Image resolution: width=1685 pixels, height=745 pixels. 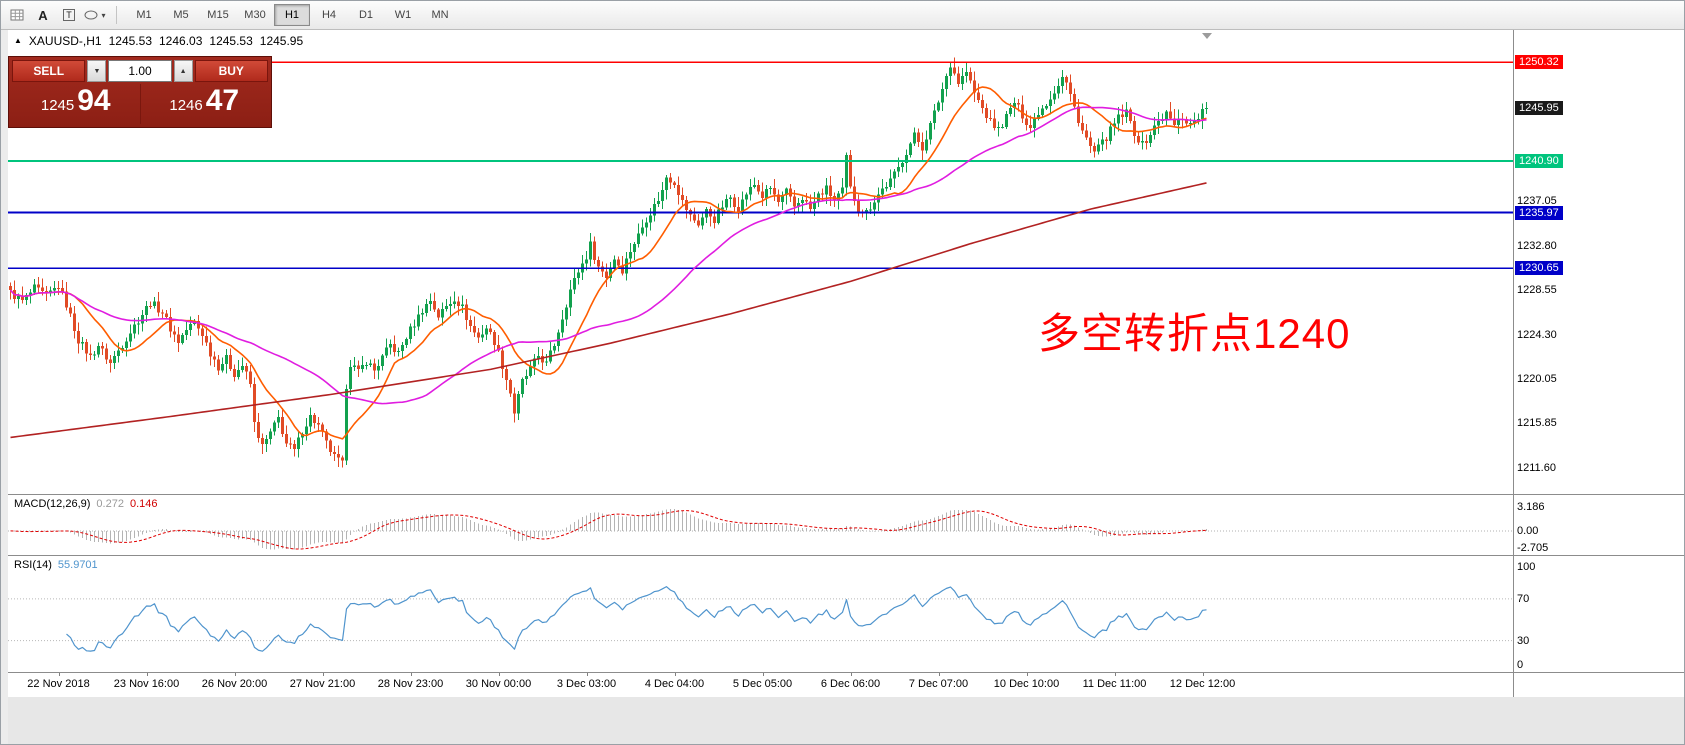 What do you see at coordinates (403, 15) in the screenshot?
I see `timeframe-button-W1: W1` at bounding box center [403, 15].